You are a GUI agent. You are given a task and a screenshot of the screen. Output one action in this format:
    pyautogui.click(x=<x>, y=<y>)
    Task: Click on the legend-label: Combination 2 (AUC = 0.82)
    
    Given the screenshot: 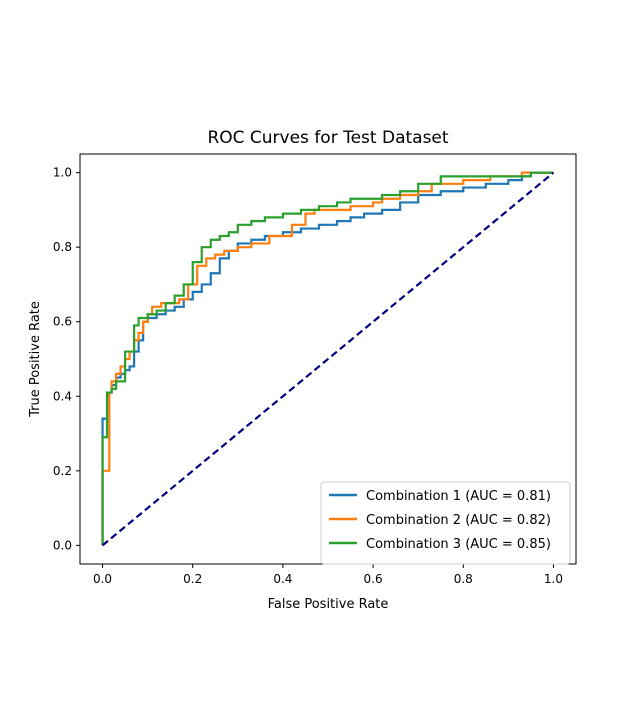 What is the action you would take?
    pyautogui.click(x=458, y=520)
    